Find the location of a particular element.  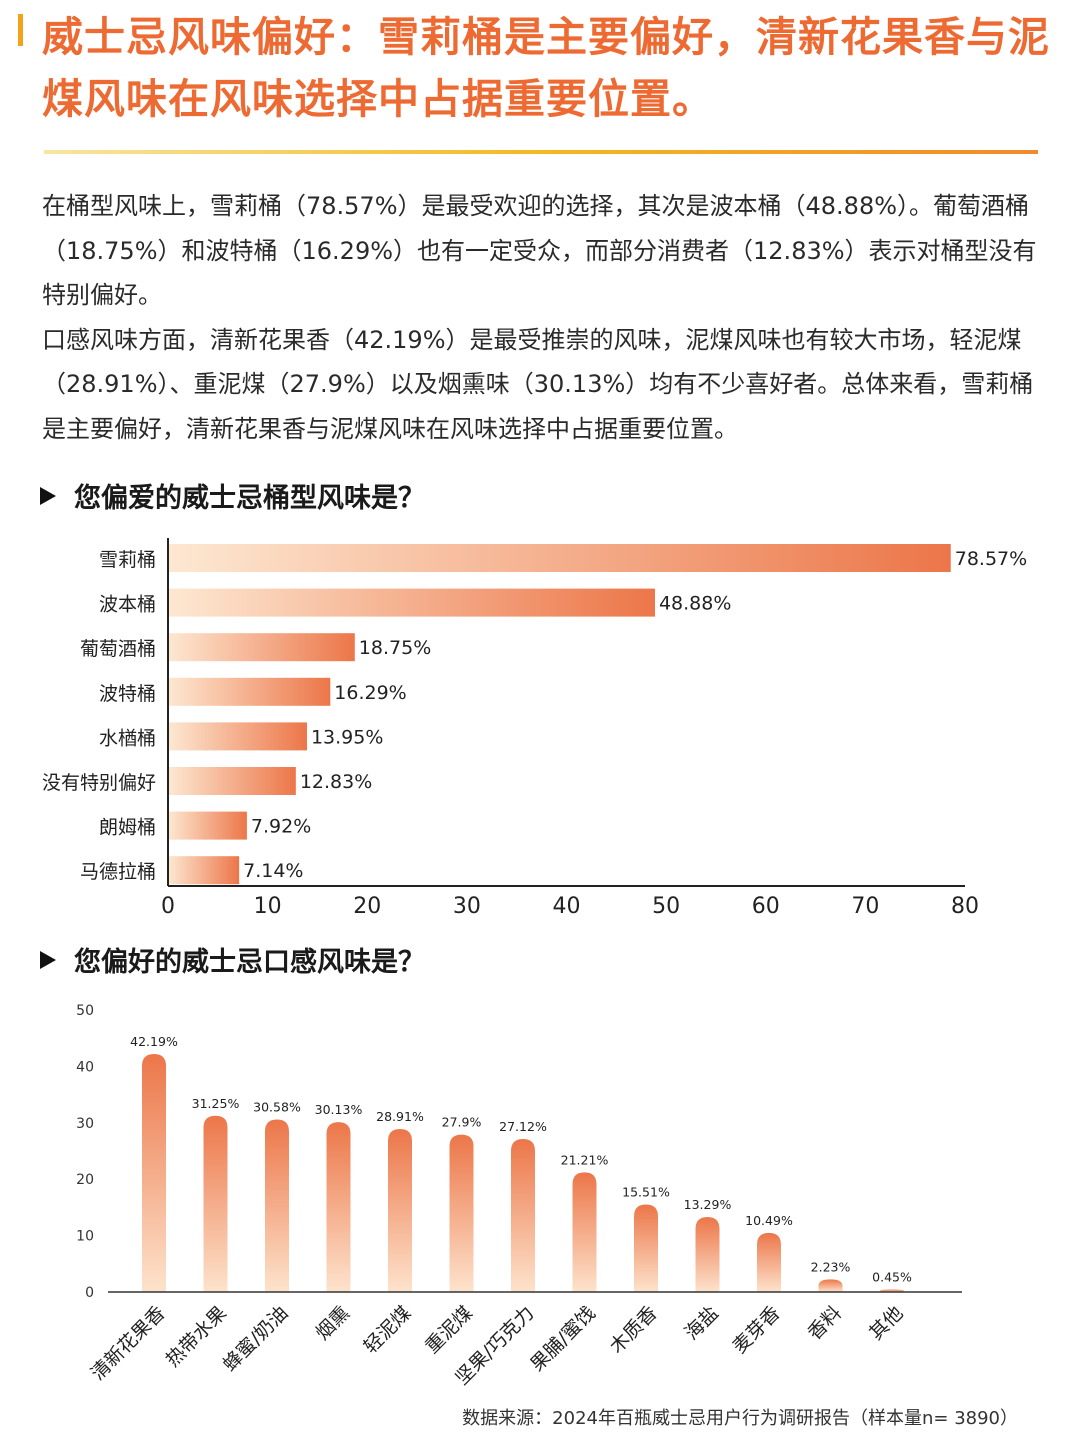

taste-category-label: 蜂蜜/奶油 is located at coordinates (256, 1339).